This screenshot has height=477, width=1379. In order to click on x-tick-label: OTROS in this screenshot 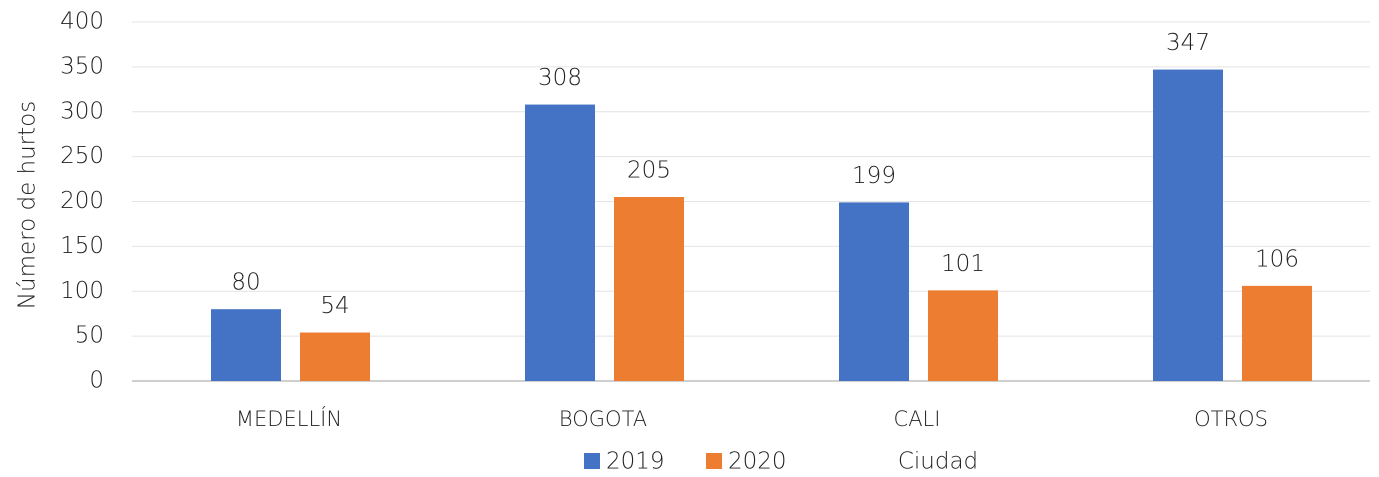, I will do `click(1231, 419)`.